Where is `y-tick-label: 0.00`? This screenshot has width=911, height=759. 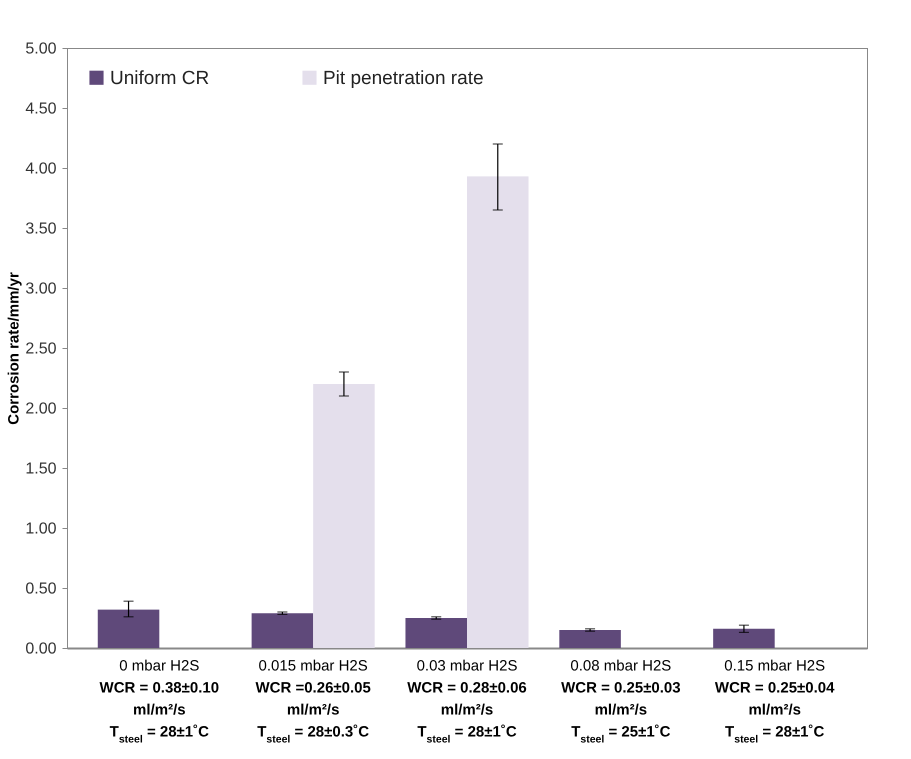
y-tick-label: 0.00 is located at coordinates (41, 649).